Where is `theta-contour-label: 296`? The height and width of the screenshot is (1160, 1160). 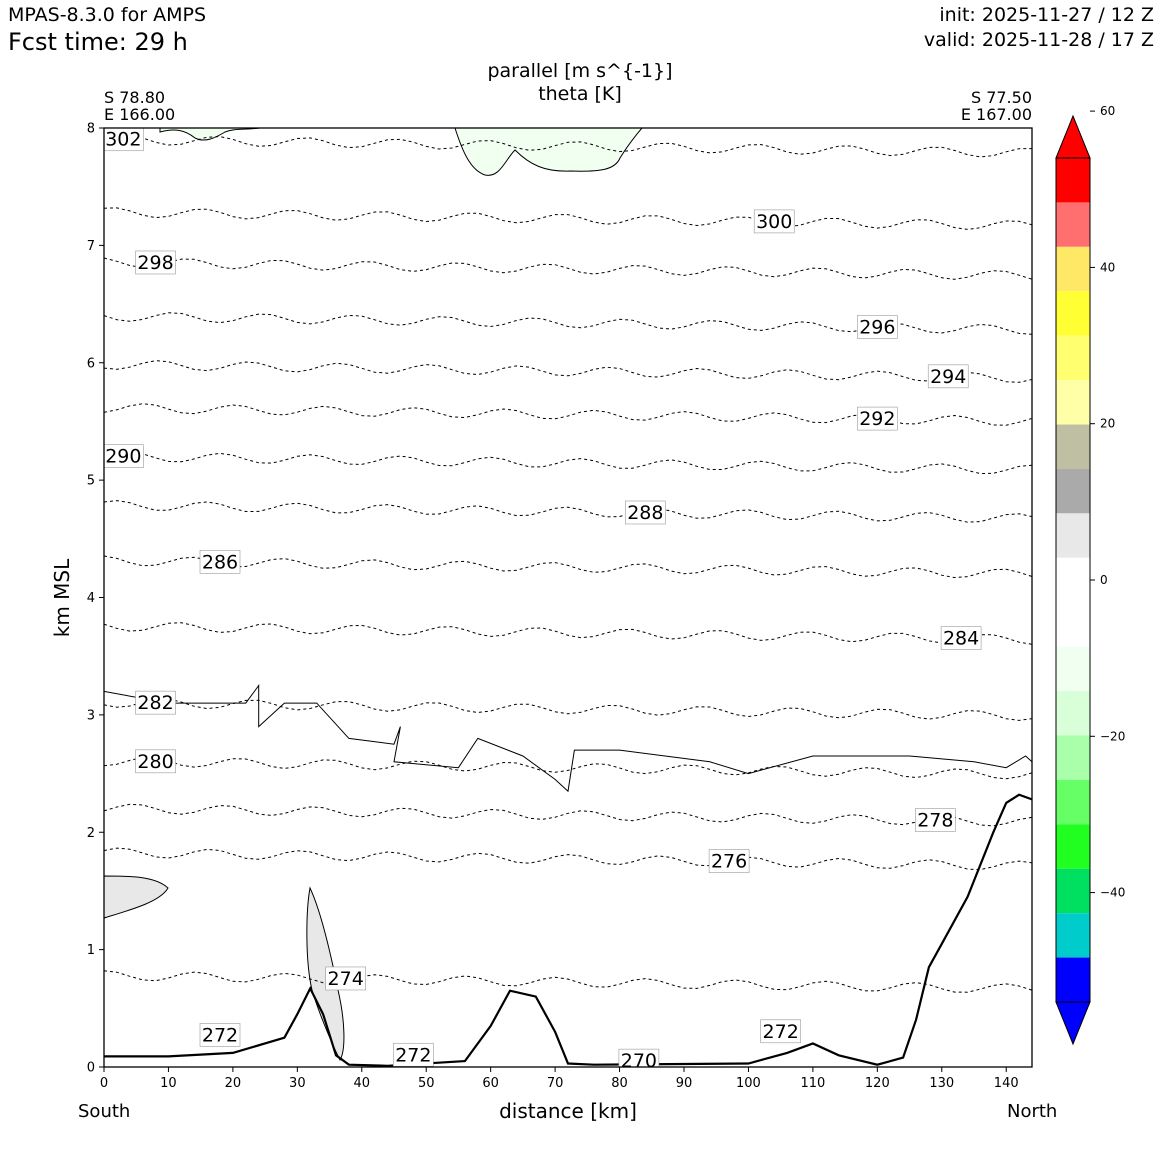 theta-contour-label: 296 is located at coordinates (877, 327).